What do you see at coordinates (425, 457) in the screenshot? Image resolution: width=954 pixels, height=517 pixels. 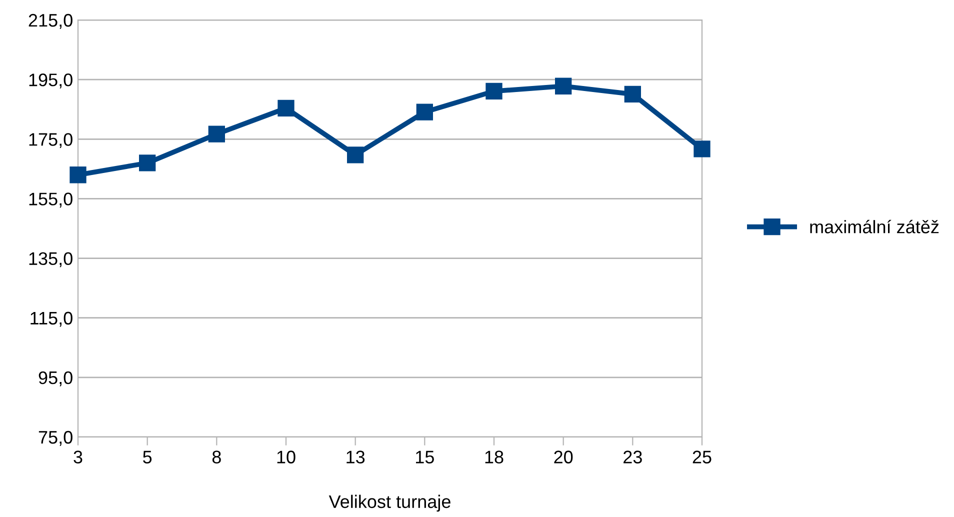 I see `x-tick-label: 15` at bounding box center [425, 457].